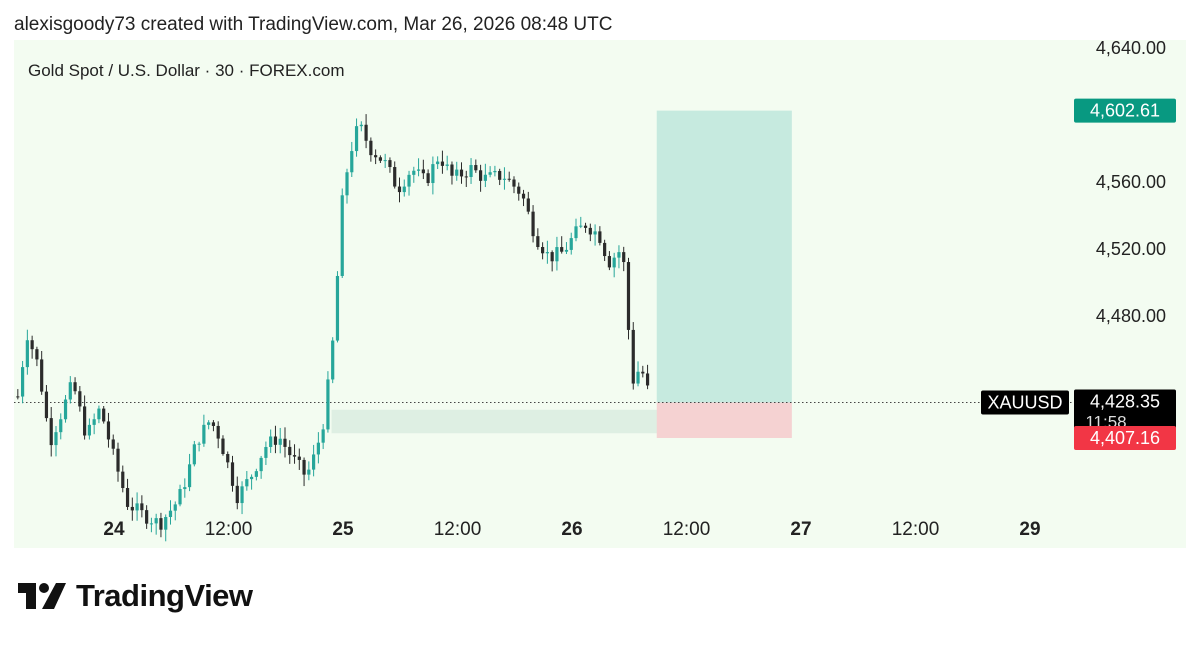 The image size is (1200, 647). What do you see at coordinates (1125, 110) in the screenshot?
I see `target-price-label-bg` at bounding box center [1125, 110].